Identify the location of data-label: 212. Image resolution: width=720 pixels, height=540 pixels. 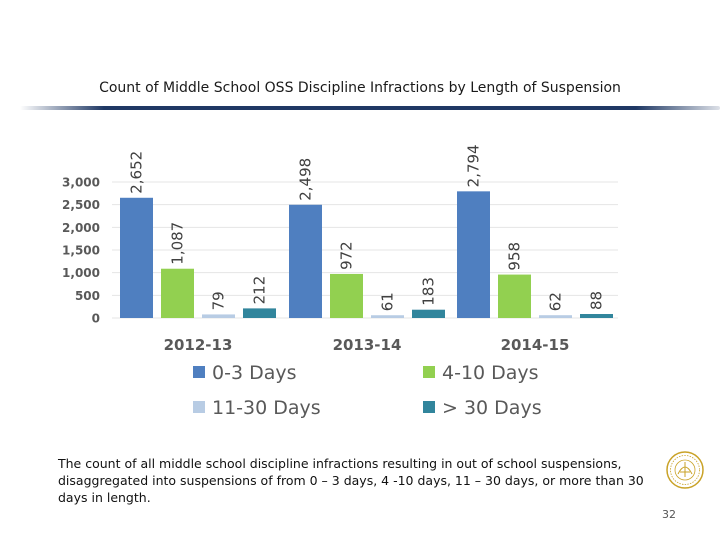
(260, 290).